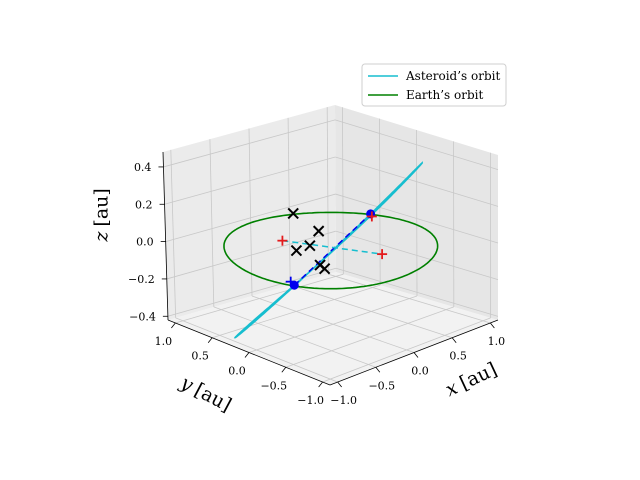  Describe the element at coordinates (458, 356) in the screenshot. I see `x-tick-label: 0.5` at that location.